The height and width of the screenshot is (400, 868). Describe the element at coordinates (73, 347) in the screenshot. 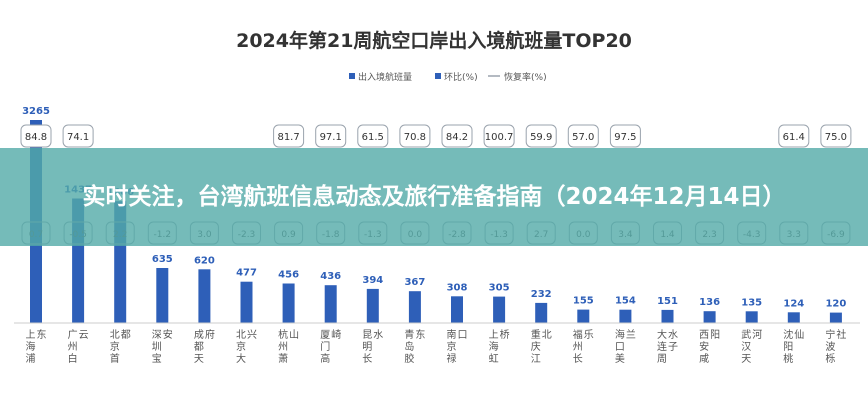

I see `category-label: 广州白` at that location.